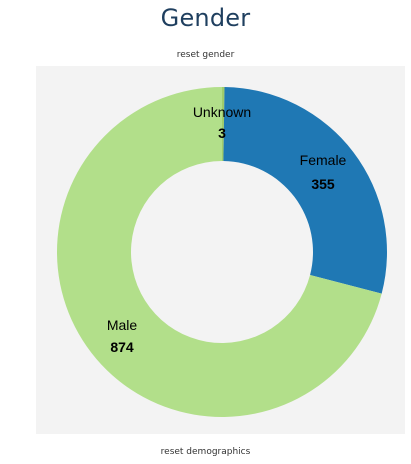  Describe the element at coordinates (323, 160) in the screenshot. I see `slice-label-female: Female` at that location.